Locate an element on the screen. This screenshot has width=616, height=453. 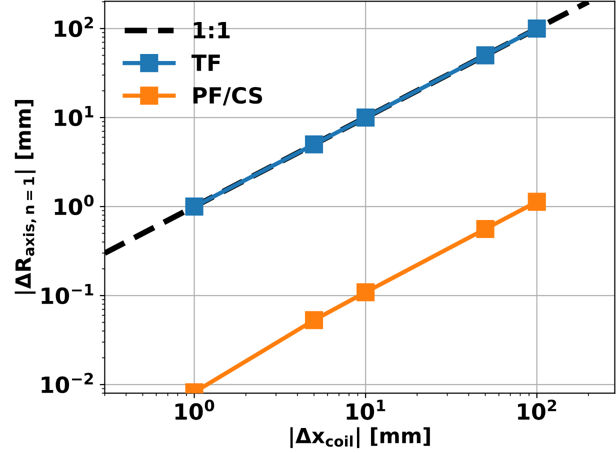
x-axis-title: |Δx$_{coil}$| [mm] is located at coordinates (360, 437).